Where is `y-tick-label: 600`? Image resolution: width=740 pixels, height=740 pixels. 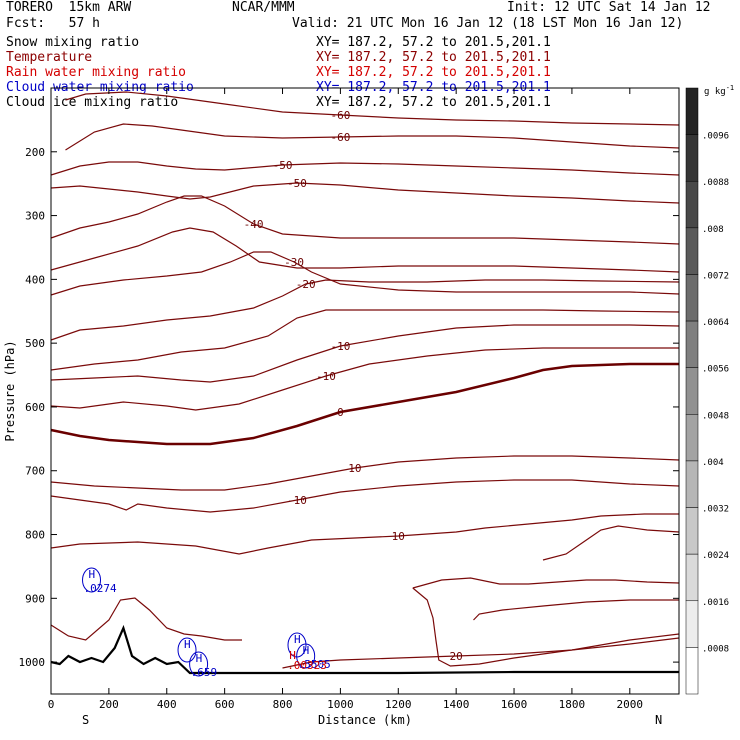
y-tick-label: 600 is located at coordinates (35, 407).